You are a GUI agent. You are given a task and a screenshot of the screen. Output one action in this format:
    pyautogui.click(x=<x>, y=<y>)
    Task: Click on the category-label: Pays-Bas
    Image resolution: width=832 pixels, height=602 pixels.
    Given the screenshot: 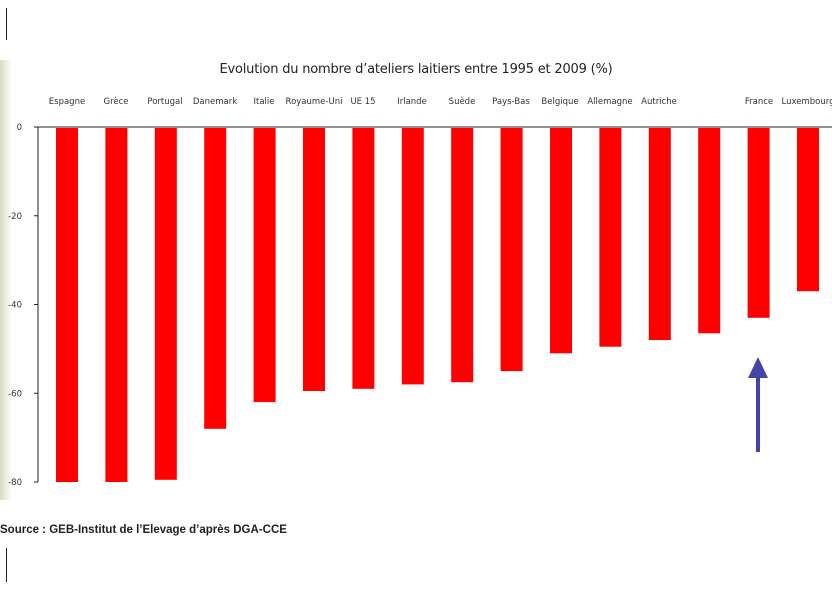 What is the action you would take?
    pyautogui.click(x=511, y=102)
    